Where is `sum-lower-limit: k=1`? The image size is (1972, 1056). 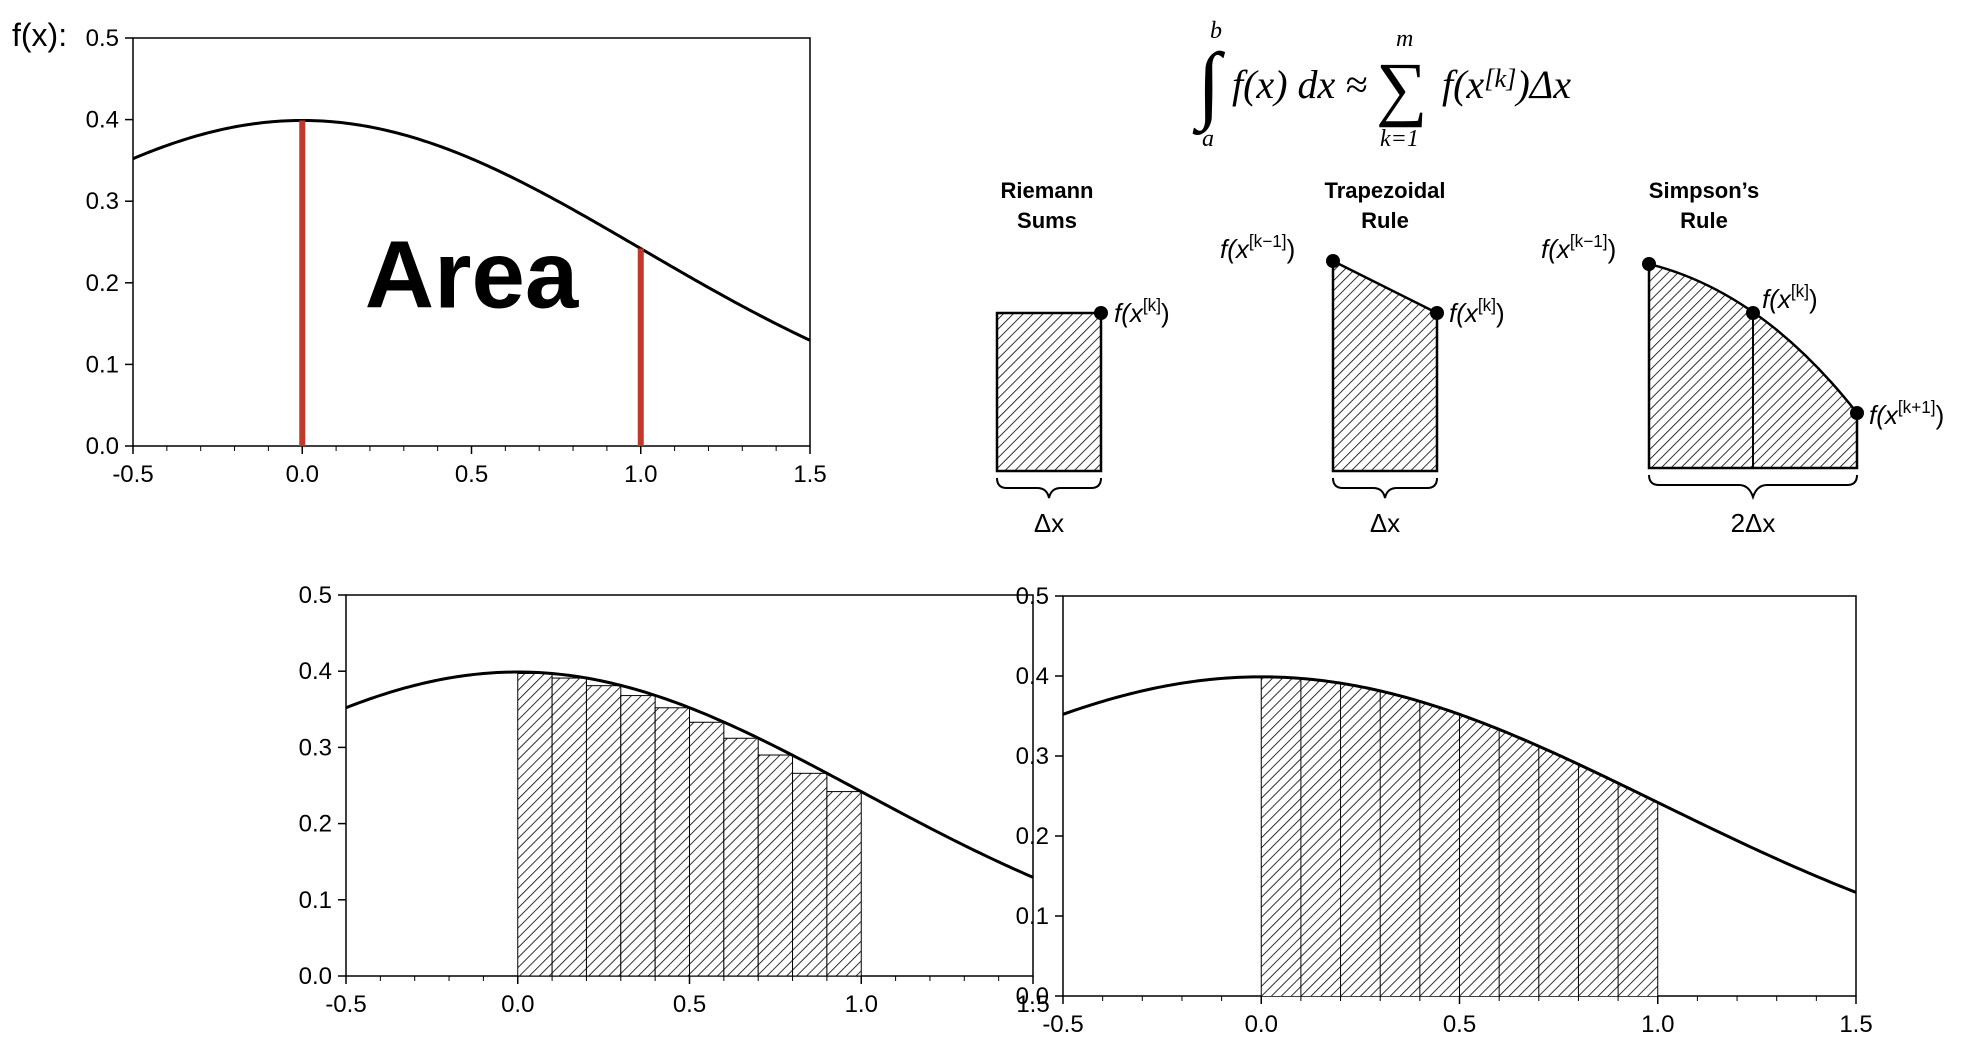
sum-lower-limit: k=1 is located at coordinates (1399, 139).